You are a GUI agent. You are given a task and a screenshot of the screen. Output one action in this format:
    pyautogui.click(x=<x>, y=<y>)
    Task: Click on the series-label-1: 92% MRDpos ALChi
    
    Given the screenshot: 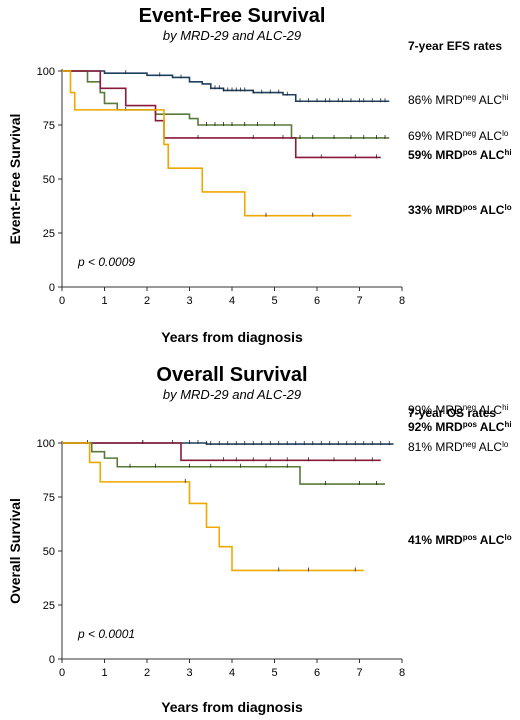 What is the action you would take?
    pyautogui.click(x=460, y=427)
    